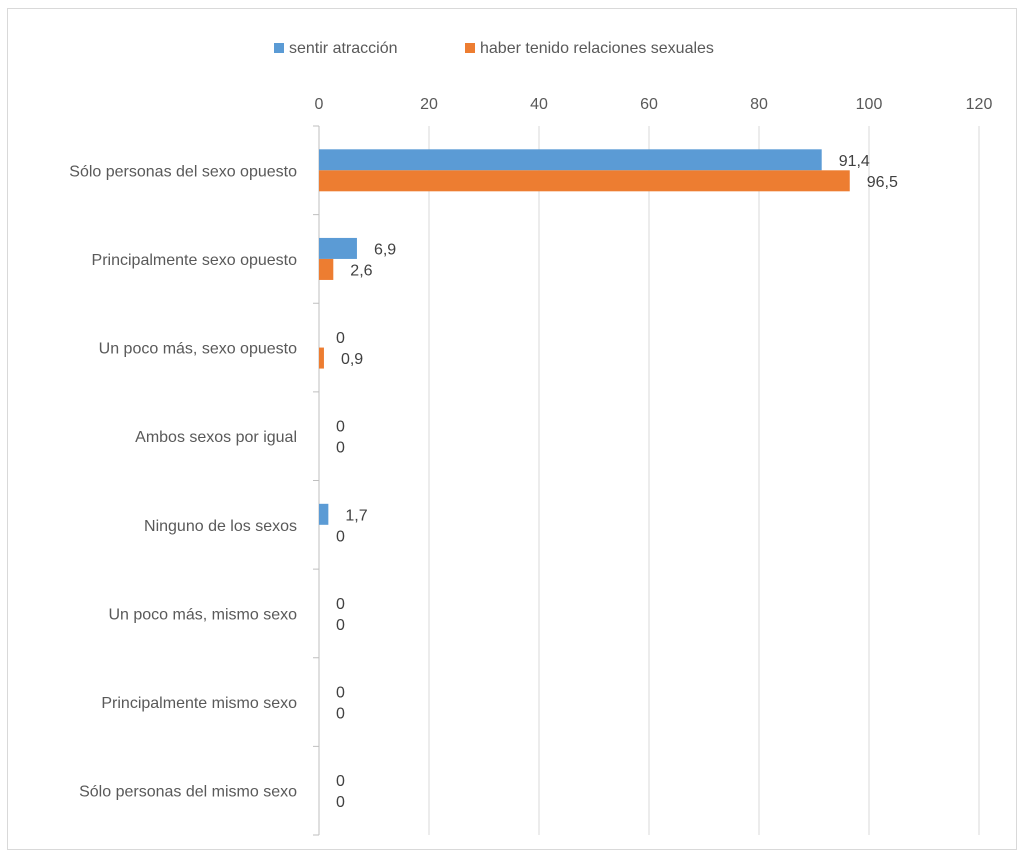 The height and width of the screenshot is (858, 1024). Describe the element at coordinates (361, 270) in the screenshot. I see `data-label: 2,6` at that location.